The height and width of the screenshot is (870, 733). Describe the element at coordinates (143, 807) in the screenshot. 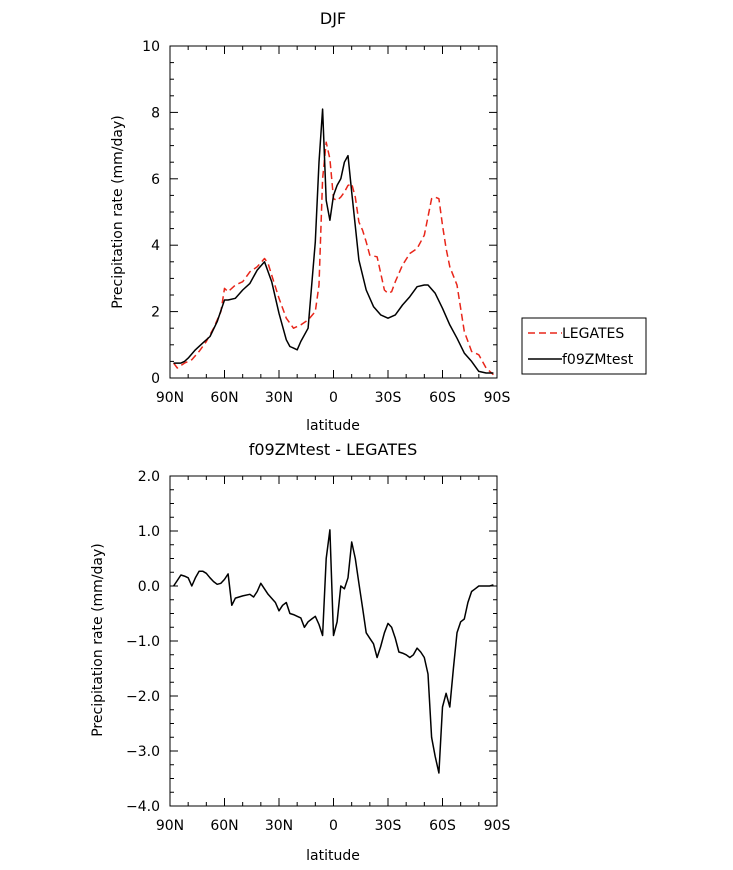

I see `y-tick-label: −4.0` at that location.